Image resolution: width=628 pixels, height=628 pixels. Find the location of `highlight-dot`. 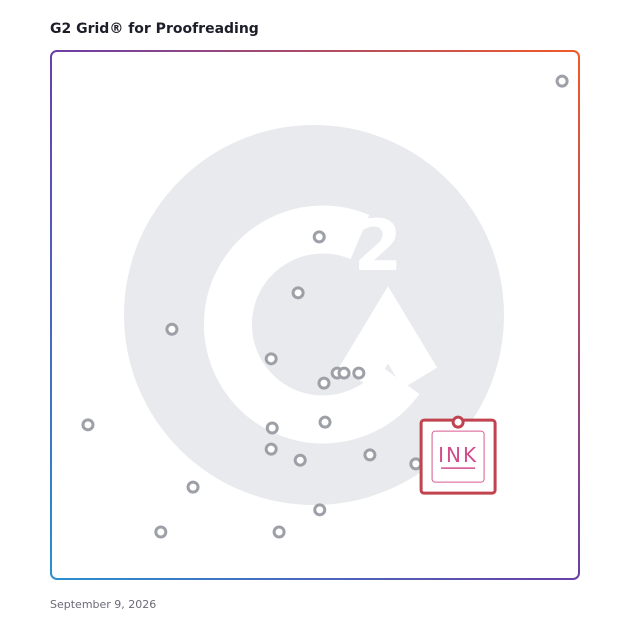

highlight-dot is located at coordinates (458, 422).